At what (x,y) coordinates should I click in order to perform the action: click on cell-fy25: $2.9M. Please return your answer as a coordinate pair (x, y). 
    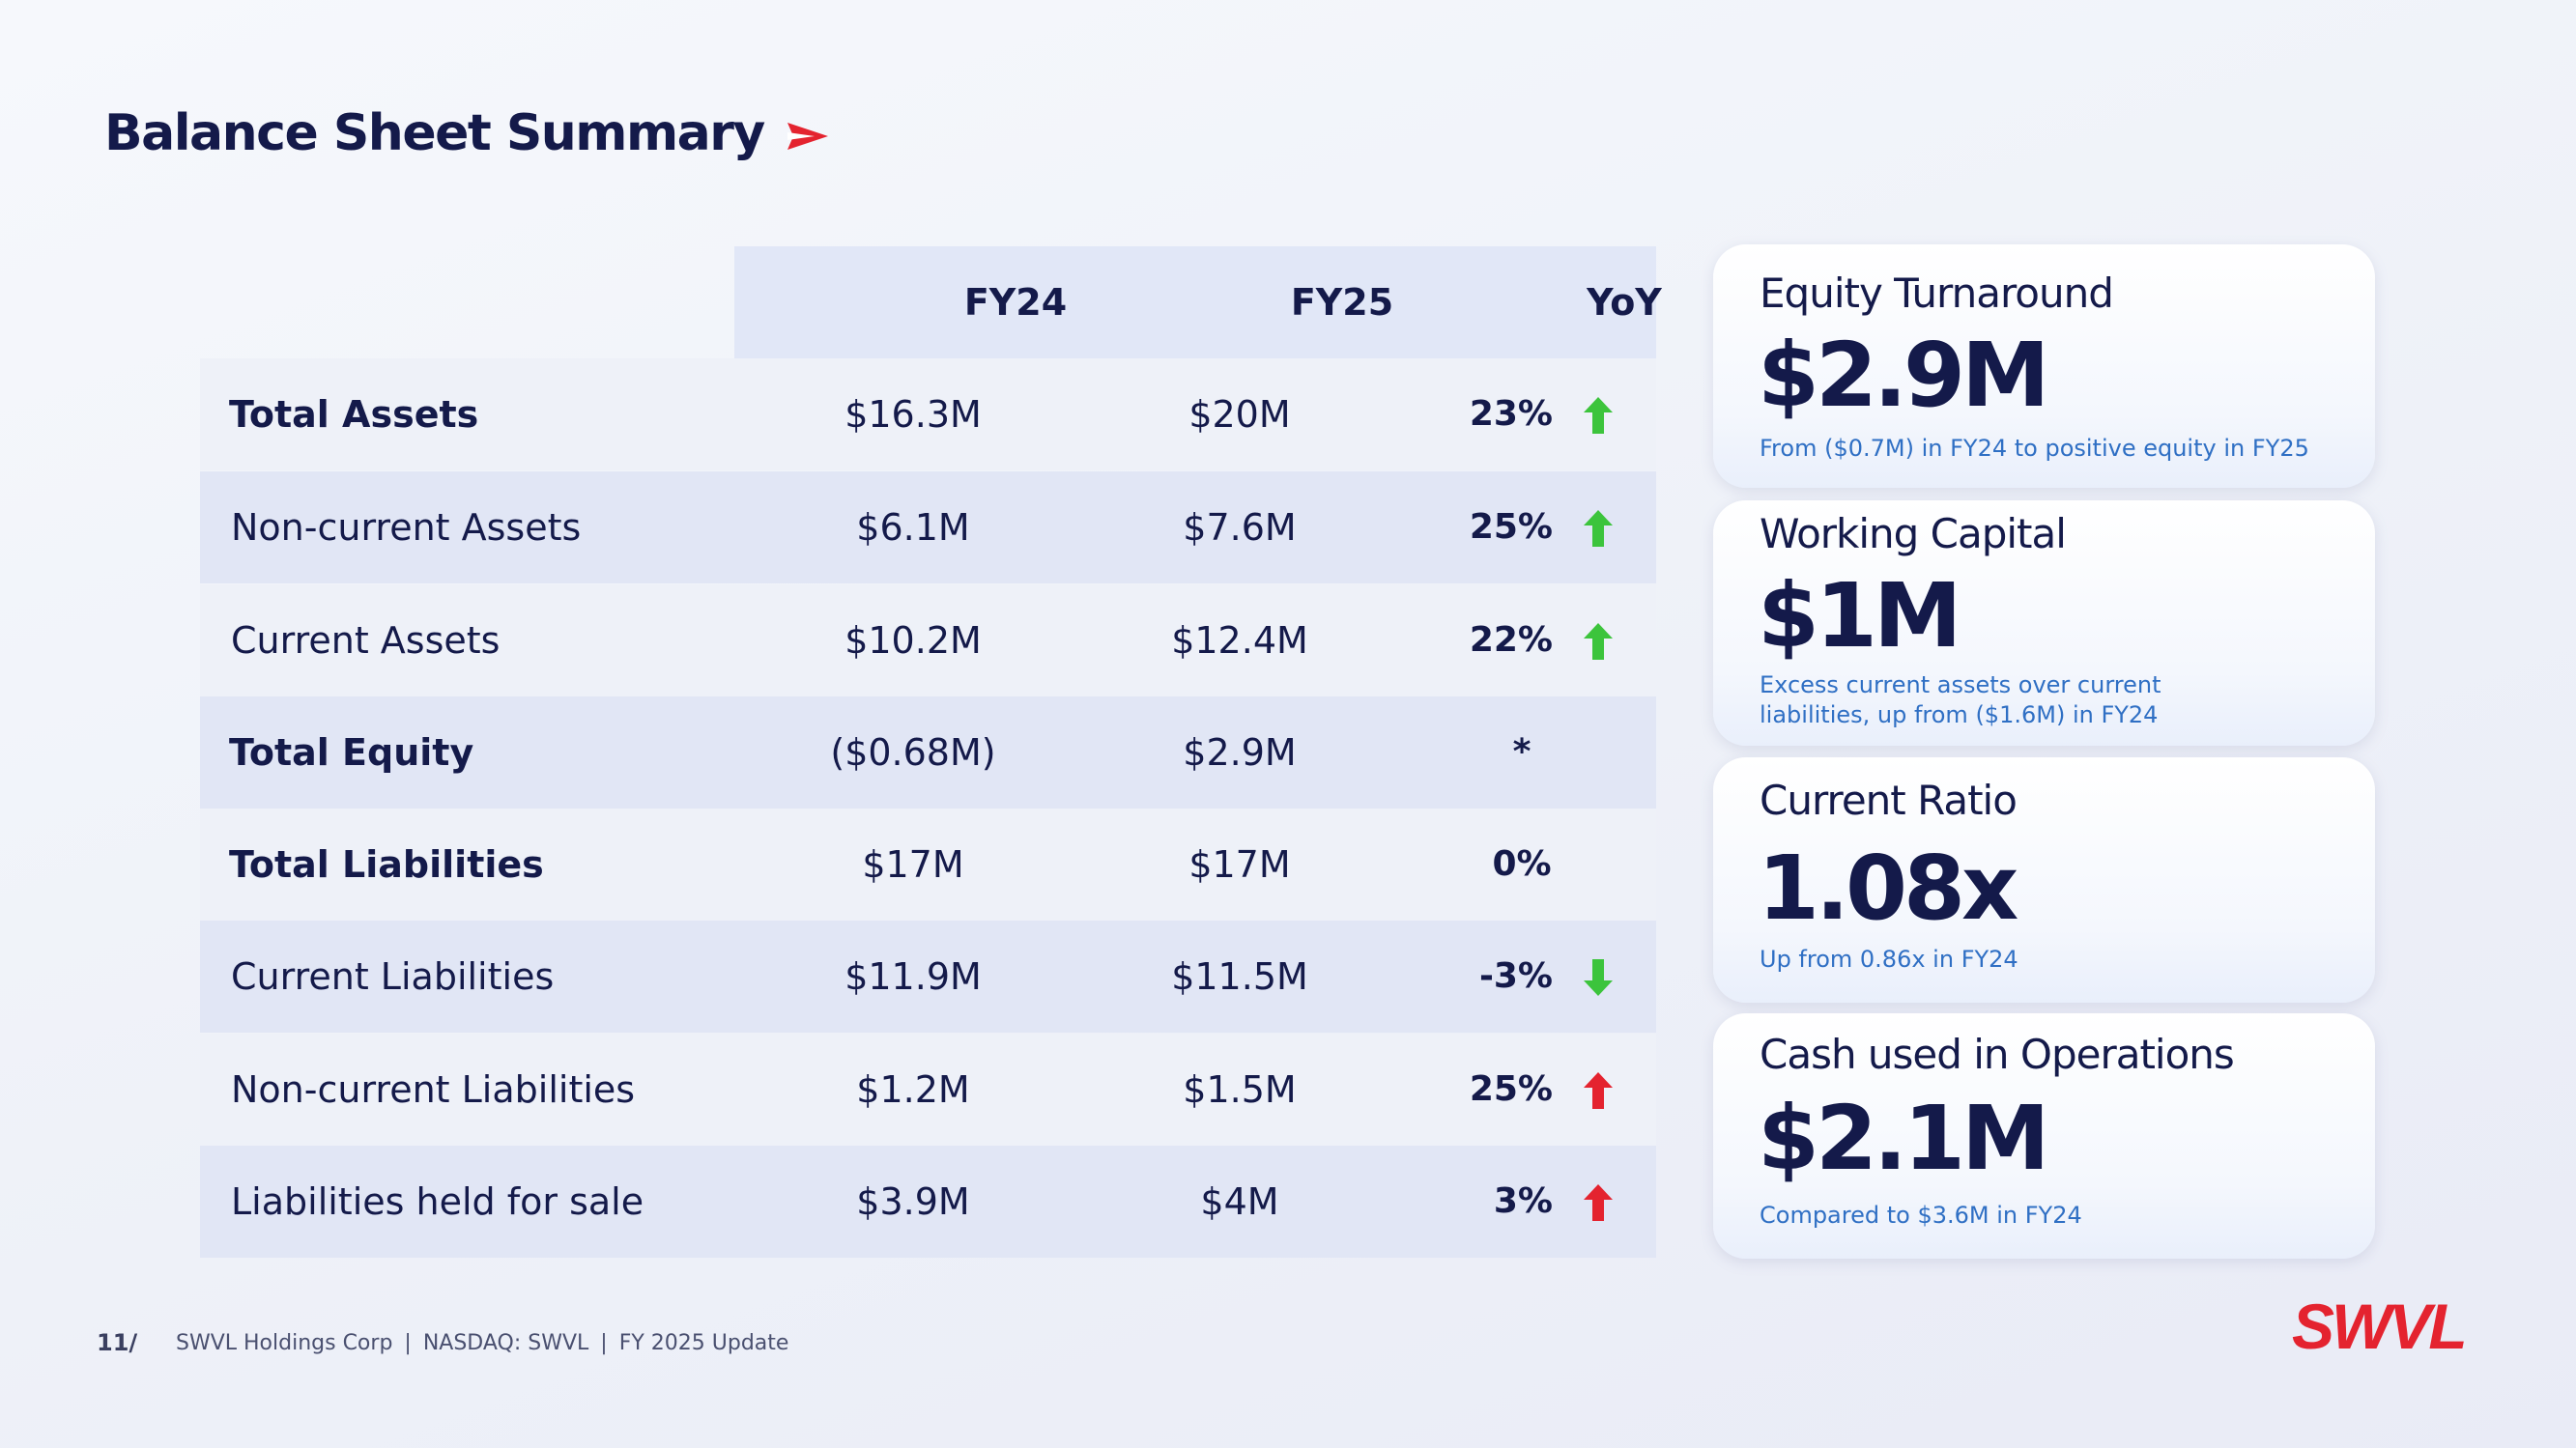
    Looking at the image, I should click on (1240, 752).